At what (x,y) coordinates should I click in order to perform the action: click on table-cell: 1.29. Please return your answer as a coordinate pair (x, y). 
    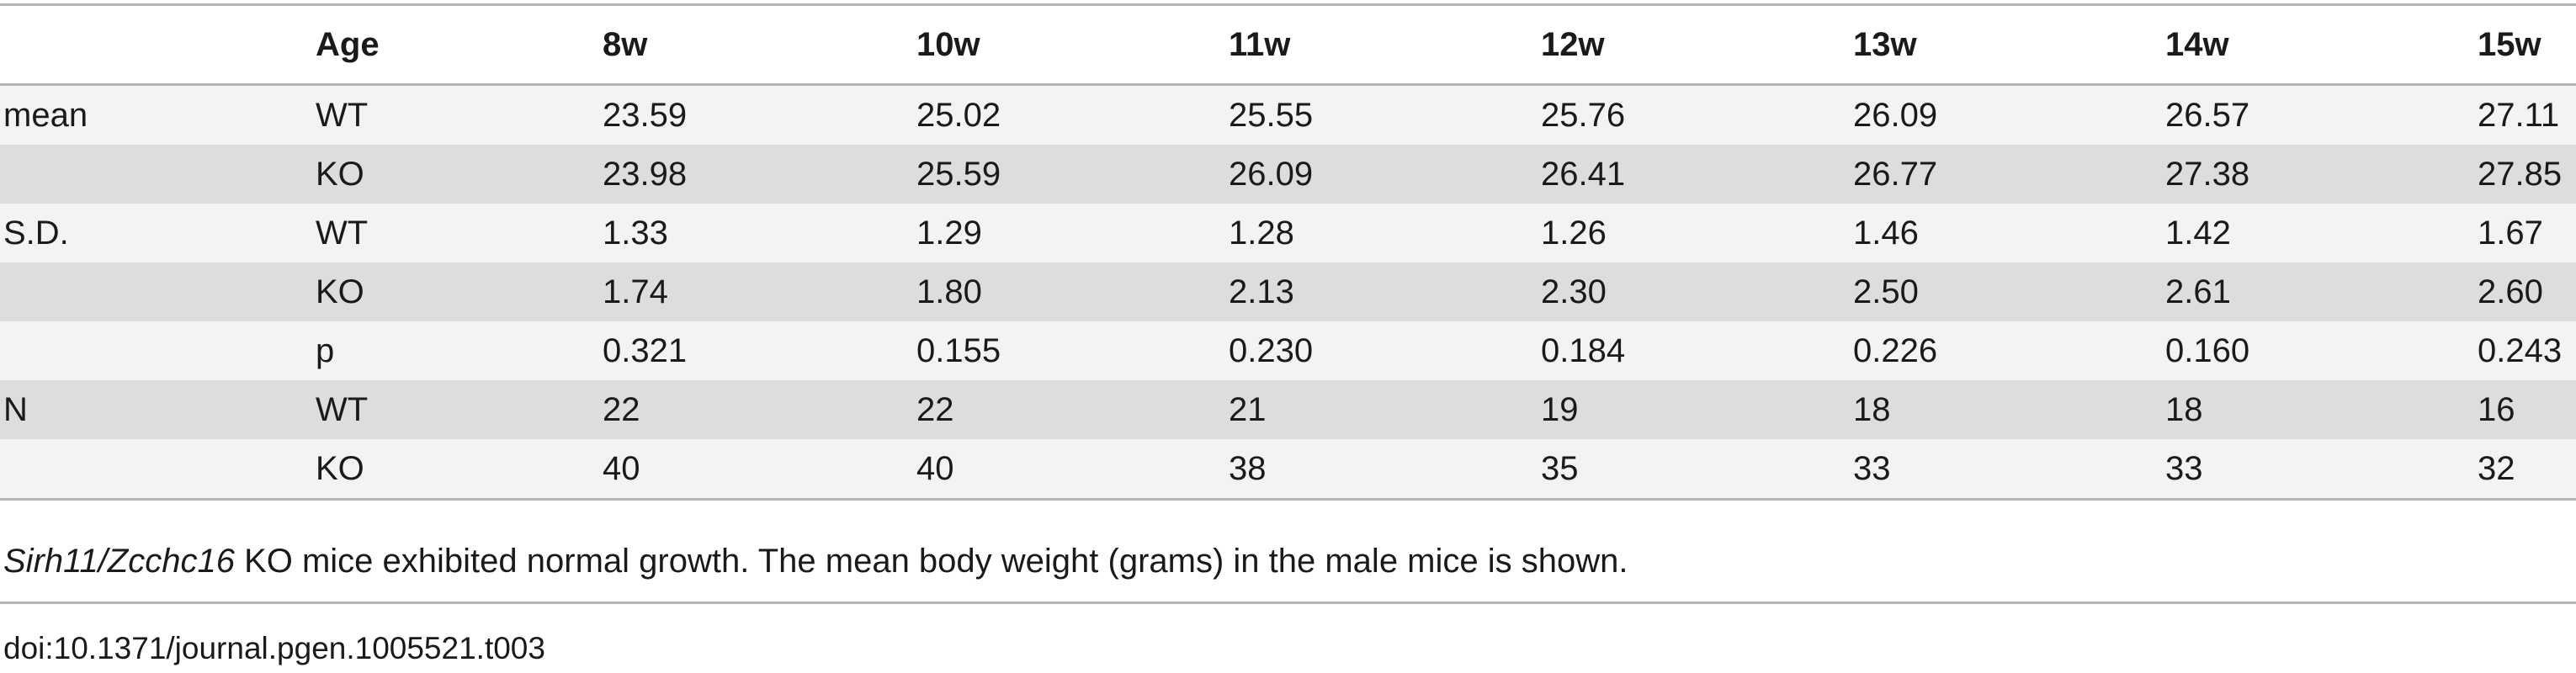
    Looking at the image, I should click on (949, 233).